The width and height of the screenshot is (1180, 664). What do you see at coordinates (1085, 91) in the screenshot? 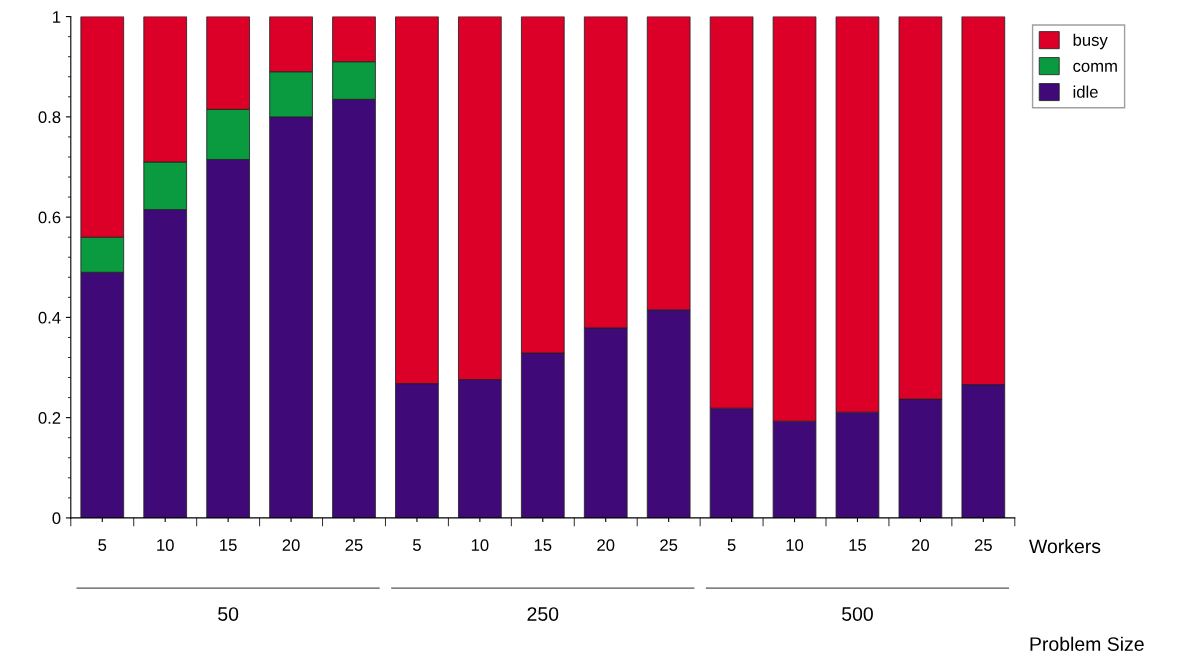
I see `legend-label: idle` at bounding box center [1085, 91].